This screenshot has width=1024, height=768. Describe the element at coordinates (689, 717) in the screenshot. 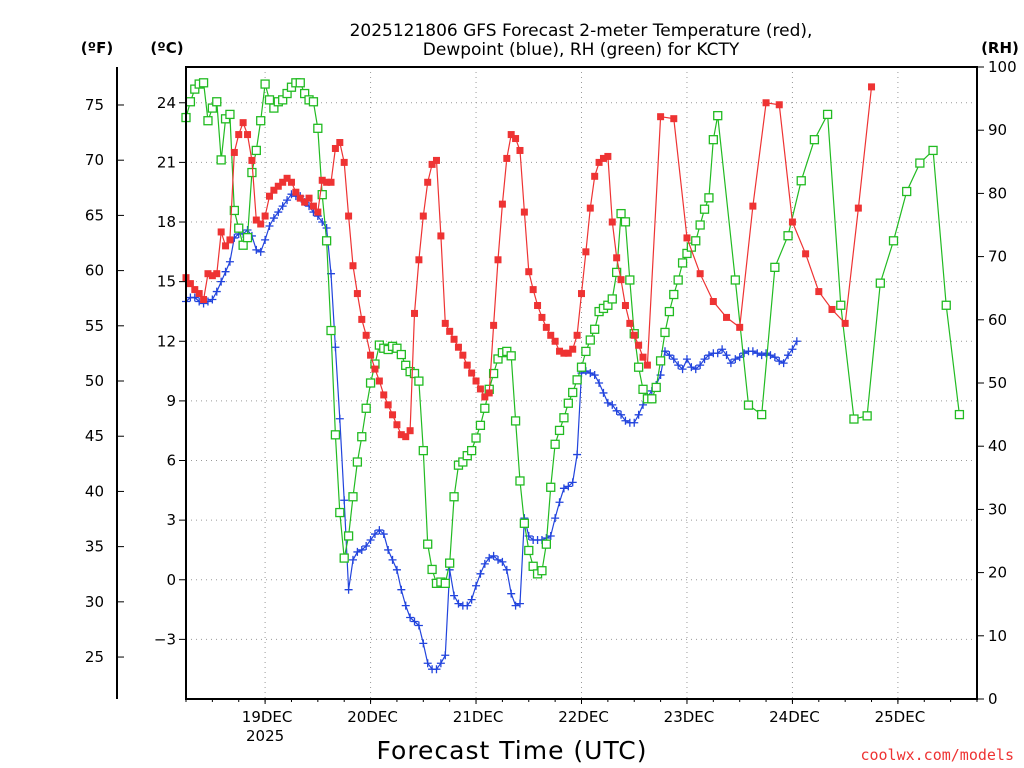

I see `x-tick-label: 23DEC` at that location.